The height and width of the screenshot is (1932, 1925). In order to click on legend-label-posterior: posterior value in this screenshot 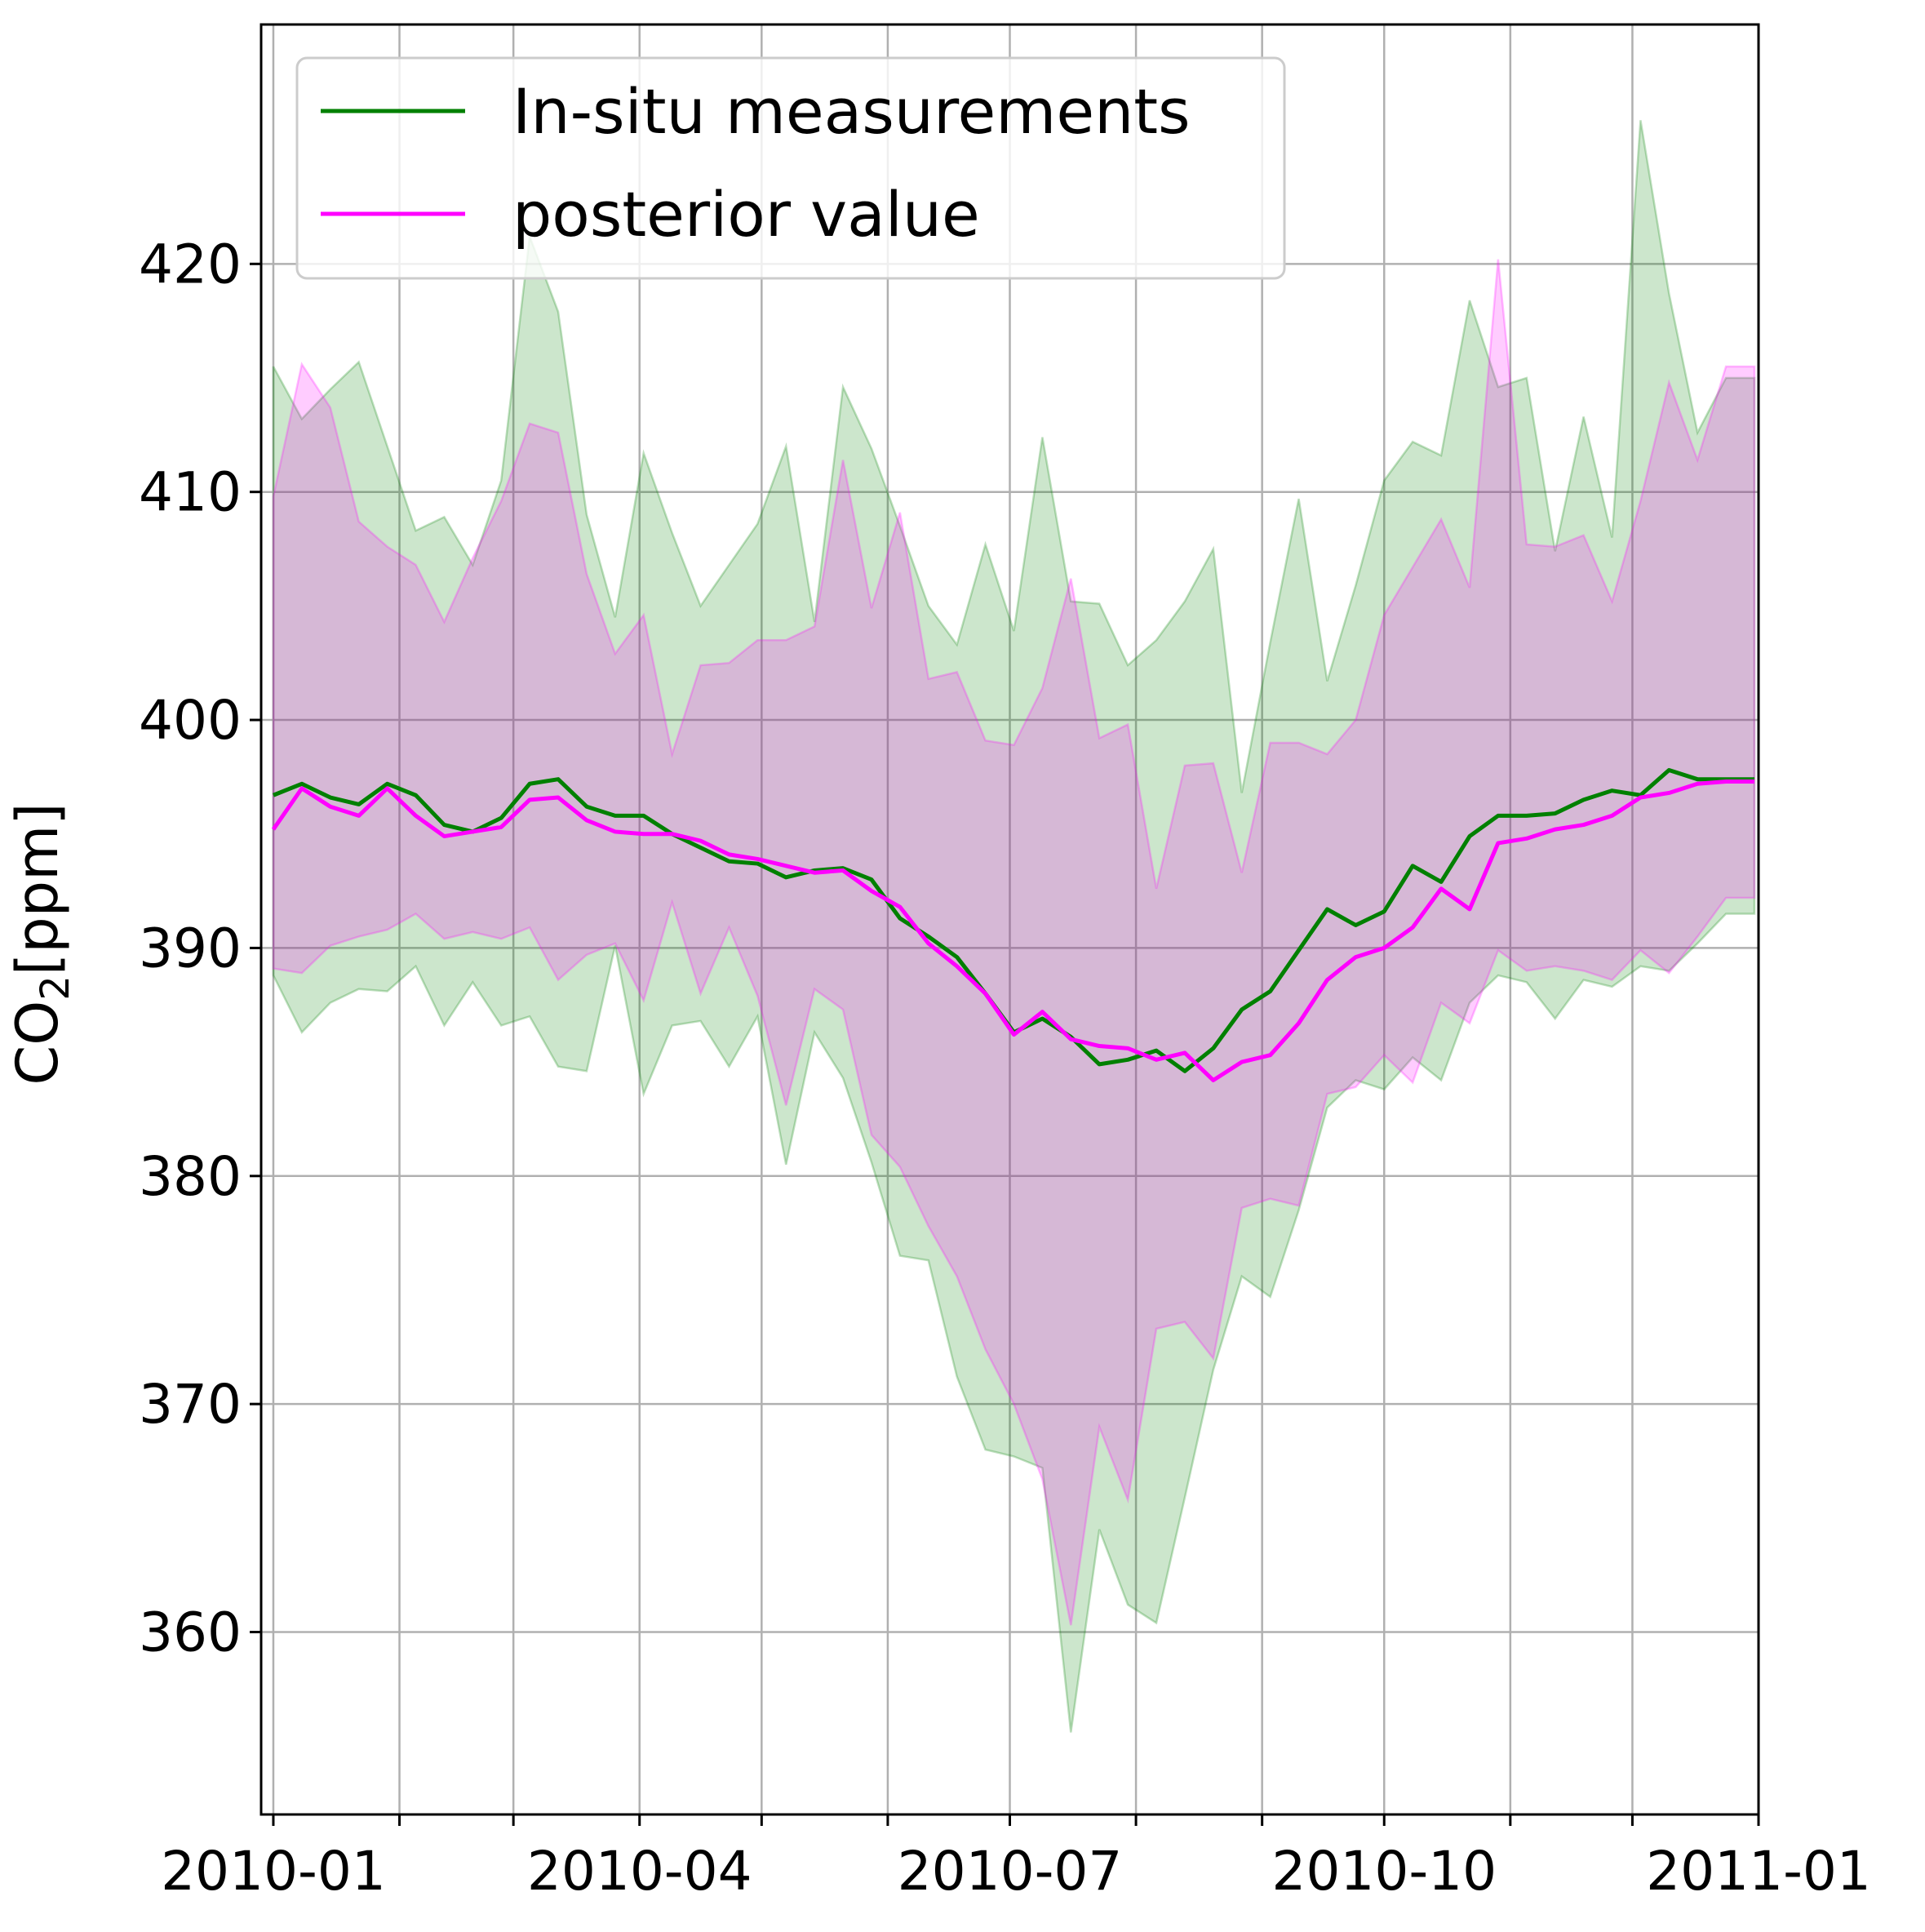, I will do `click(746, 214)`.